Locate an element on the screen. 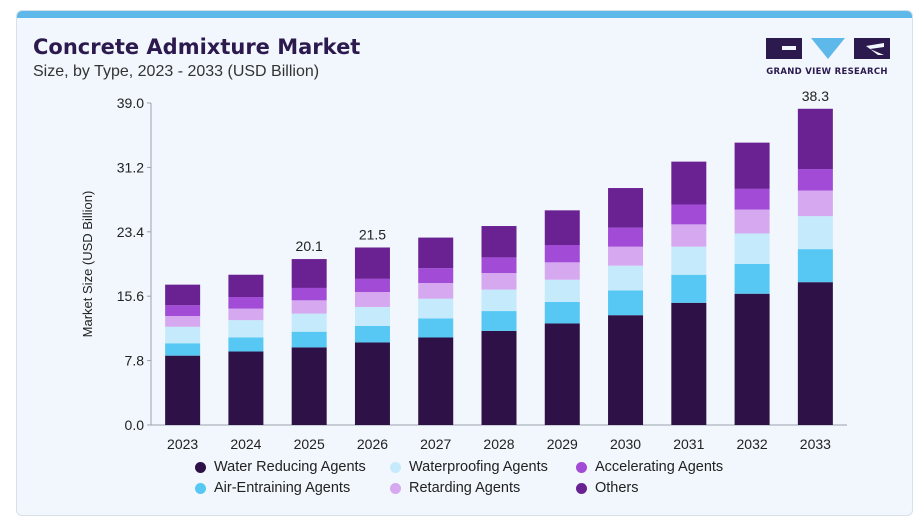 This screenshot has height=522, width=923. x-tick-label-2029: 2029 is located at coordinates (562, 443).